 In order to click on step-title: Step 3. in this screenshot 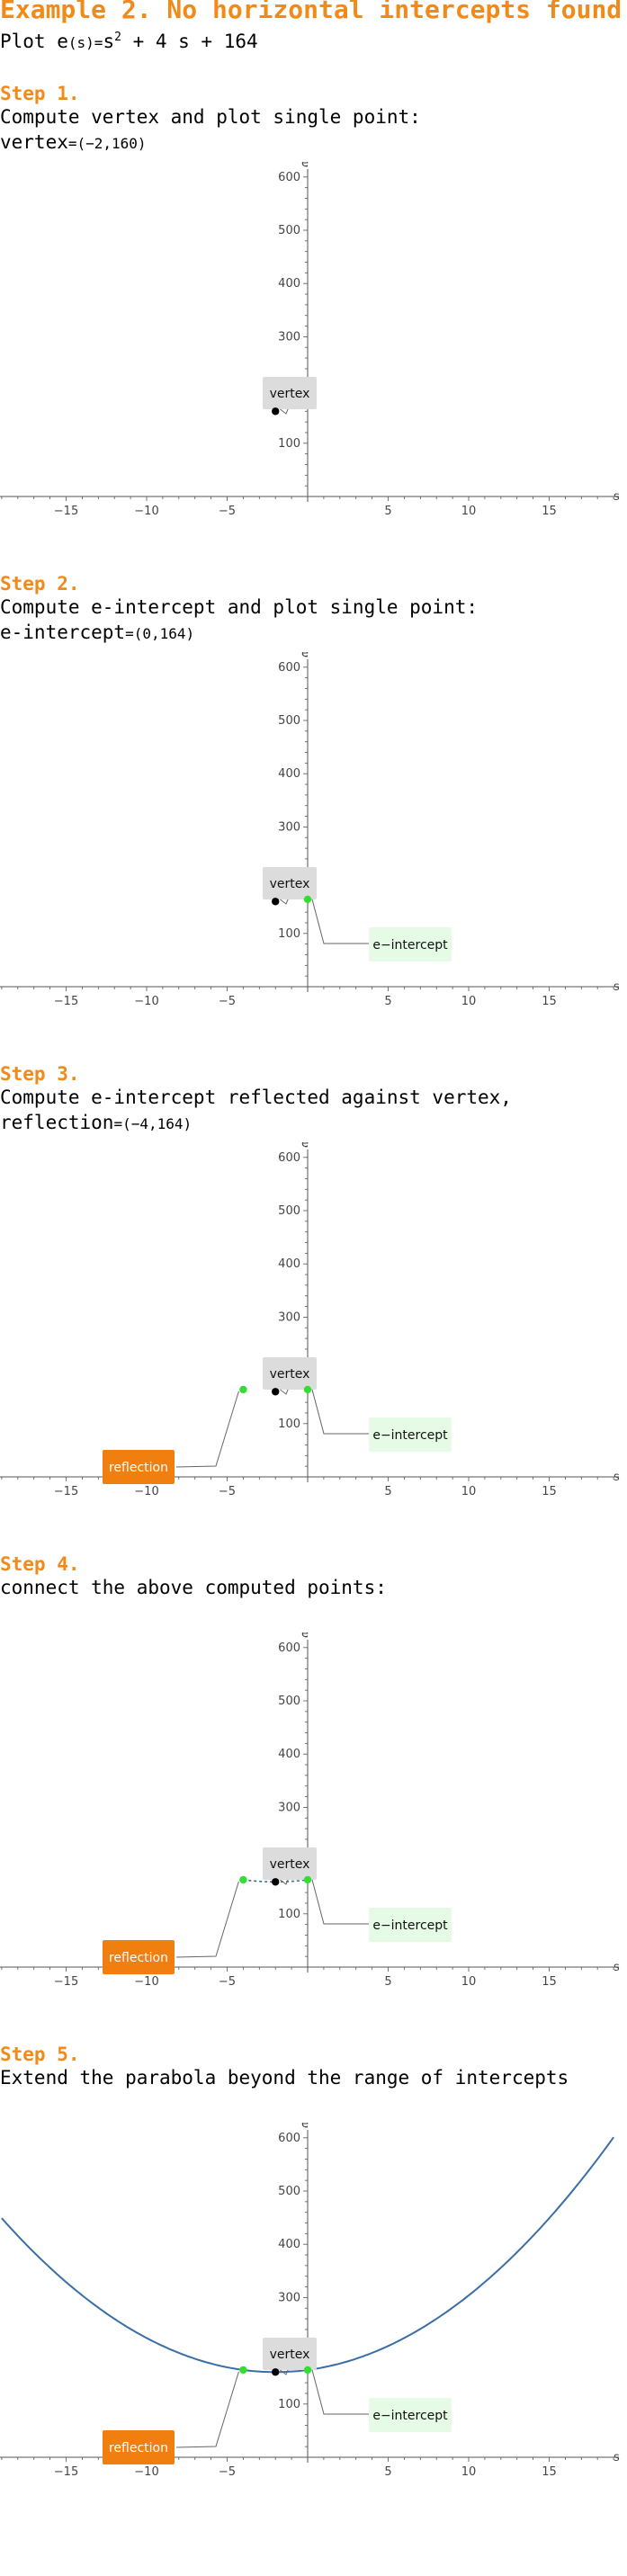, I will do `click(40, 1074)`.